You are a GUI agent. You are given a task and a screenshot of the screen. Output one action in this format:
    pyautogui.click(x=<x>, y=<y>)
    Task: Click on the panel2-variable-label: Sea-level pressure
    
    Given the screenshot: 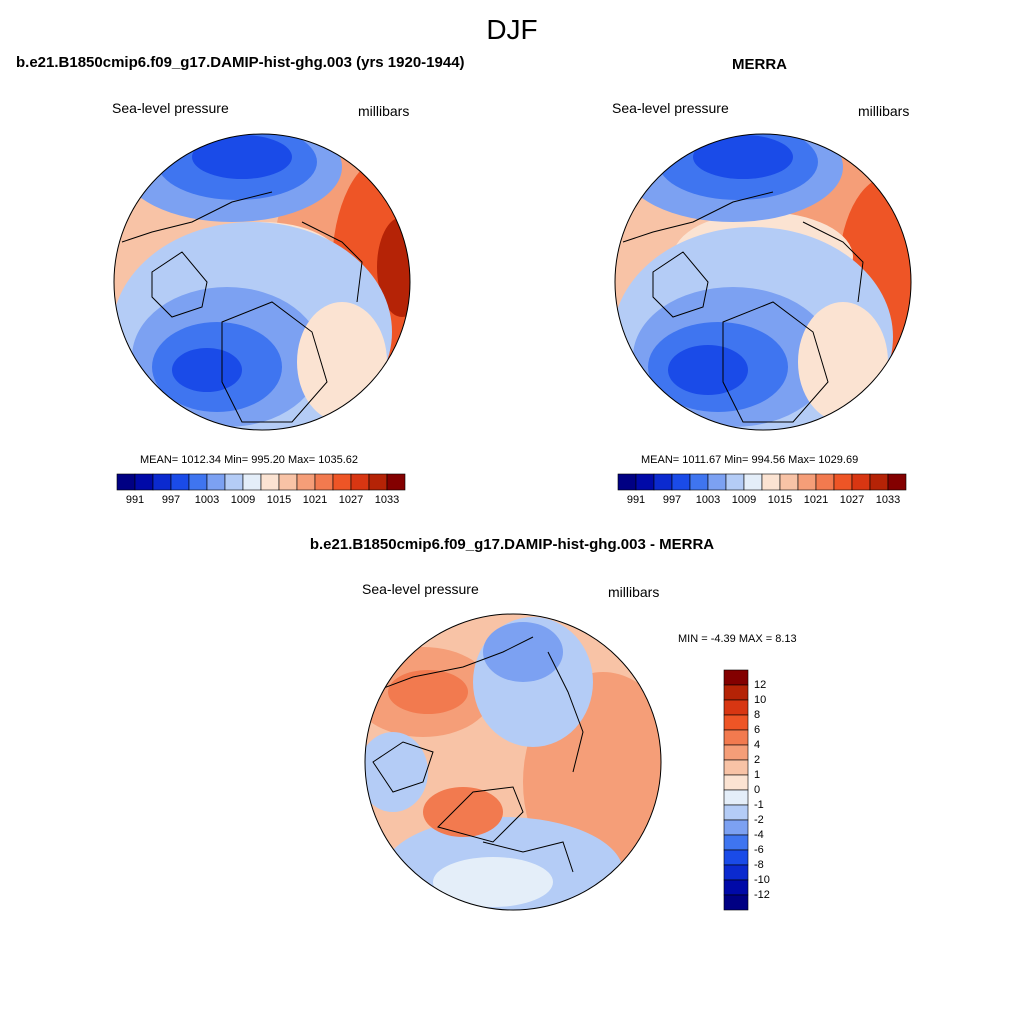 What is the action you would take?
    pyautogui.click(x=670, y=108)
    